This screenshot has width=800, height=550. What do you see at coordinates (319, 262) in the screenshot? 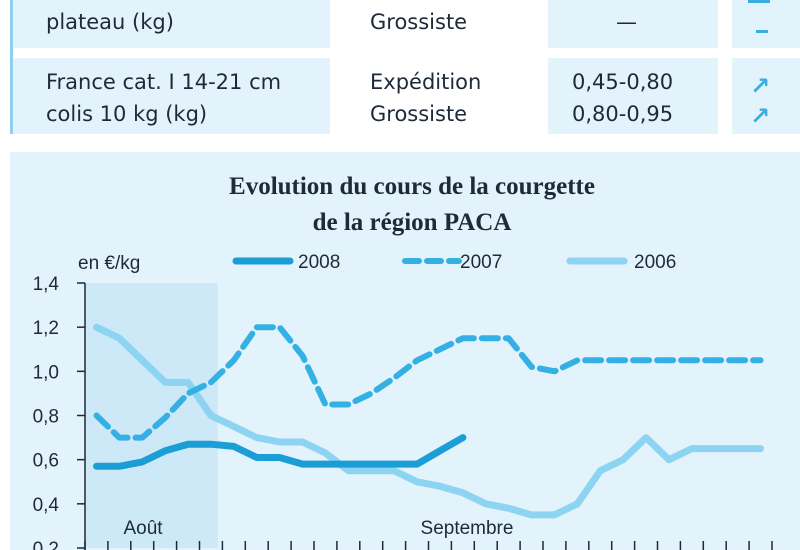
I see `legend-label-2008: 2008` at bounding box center [319, 262].